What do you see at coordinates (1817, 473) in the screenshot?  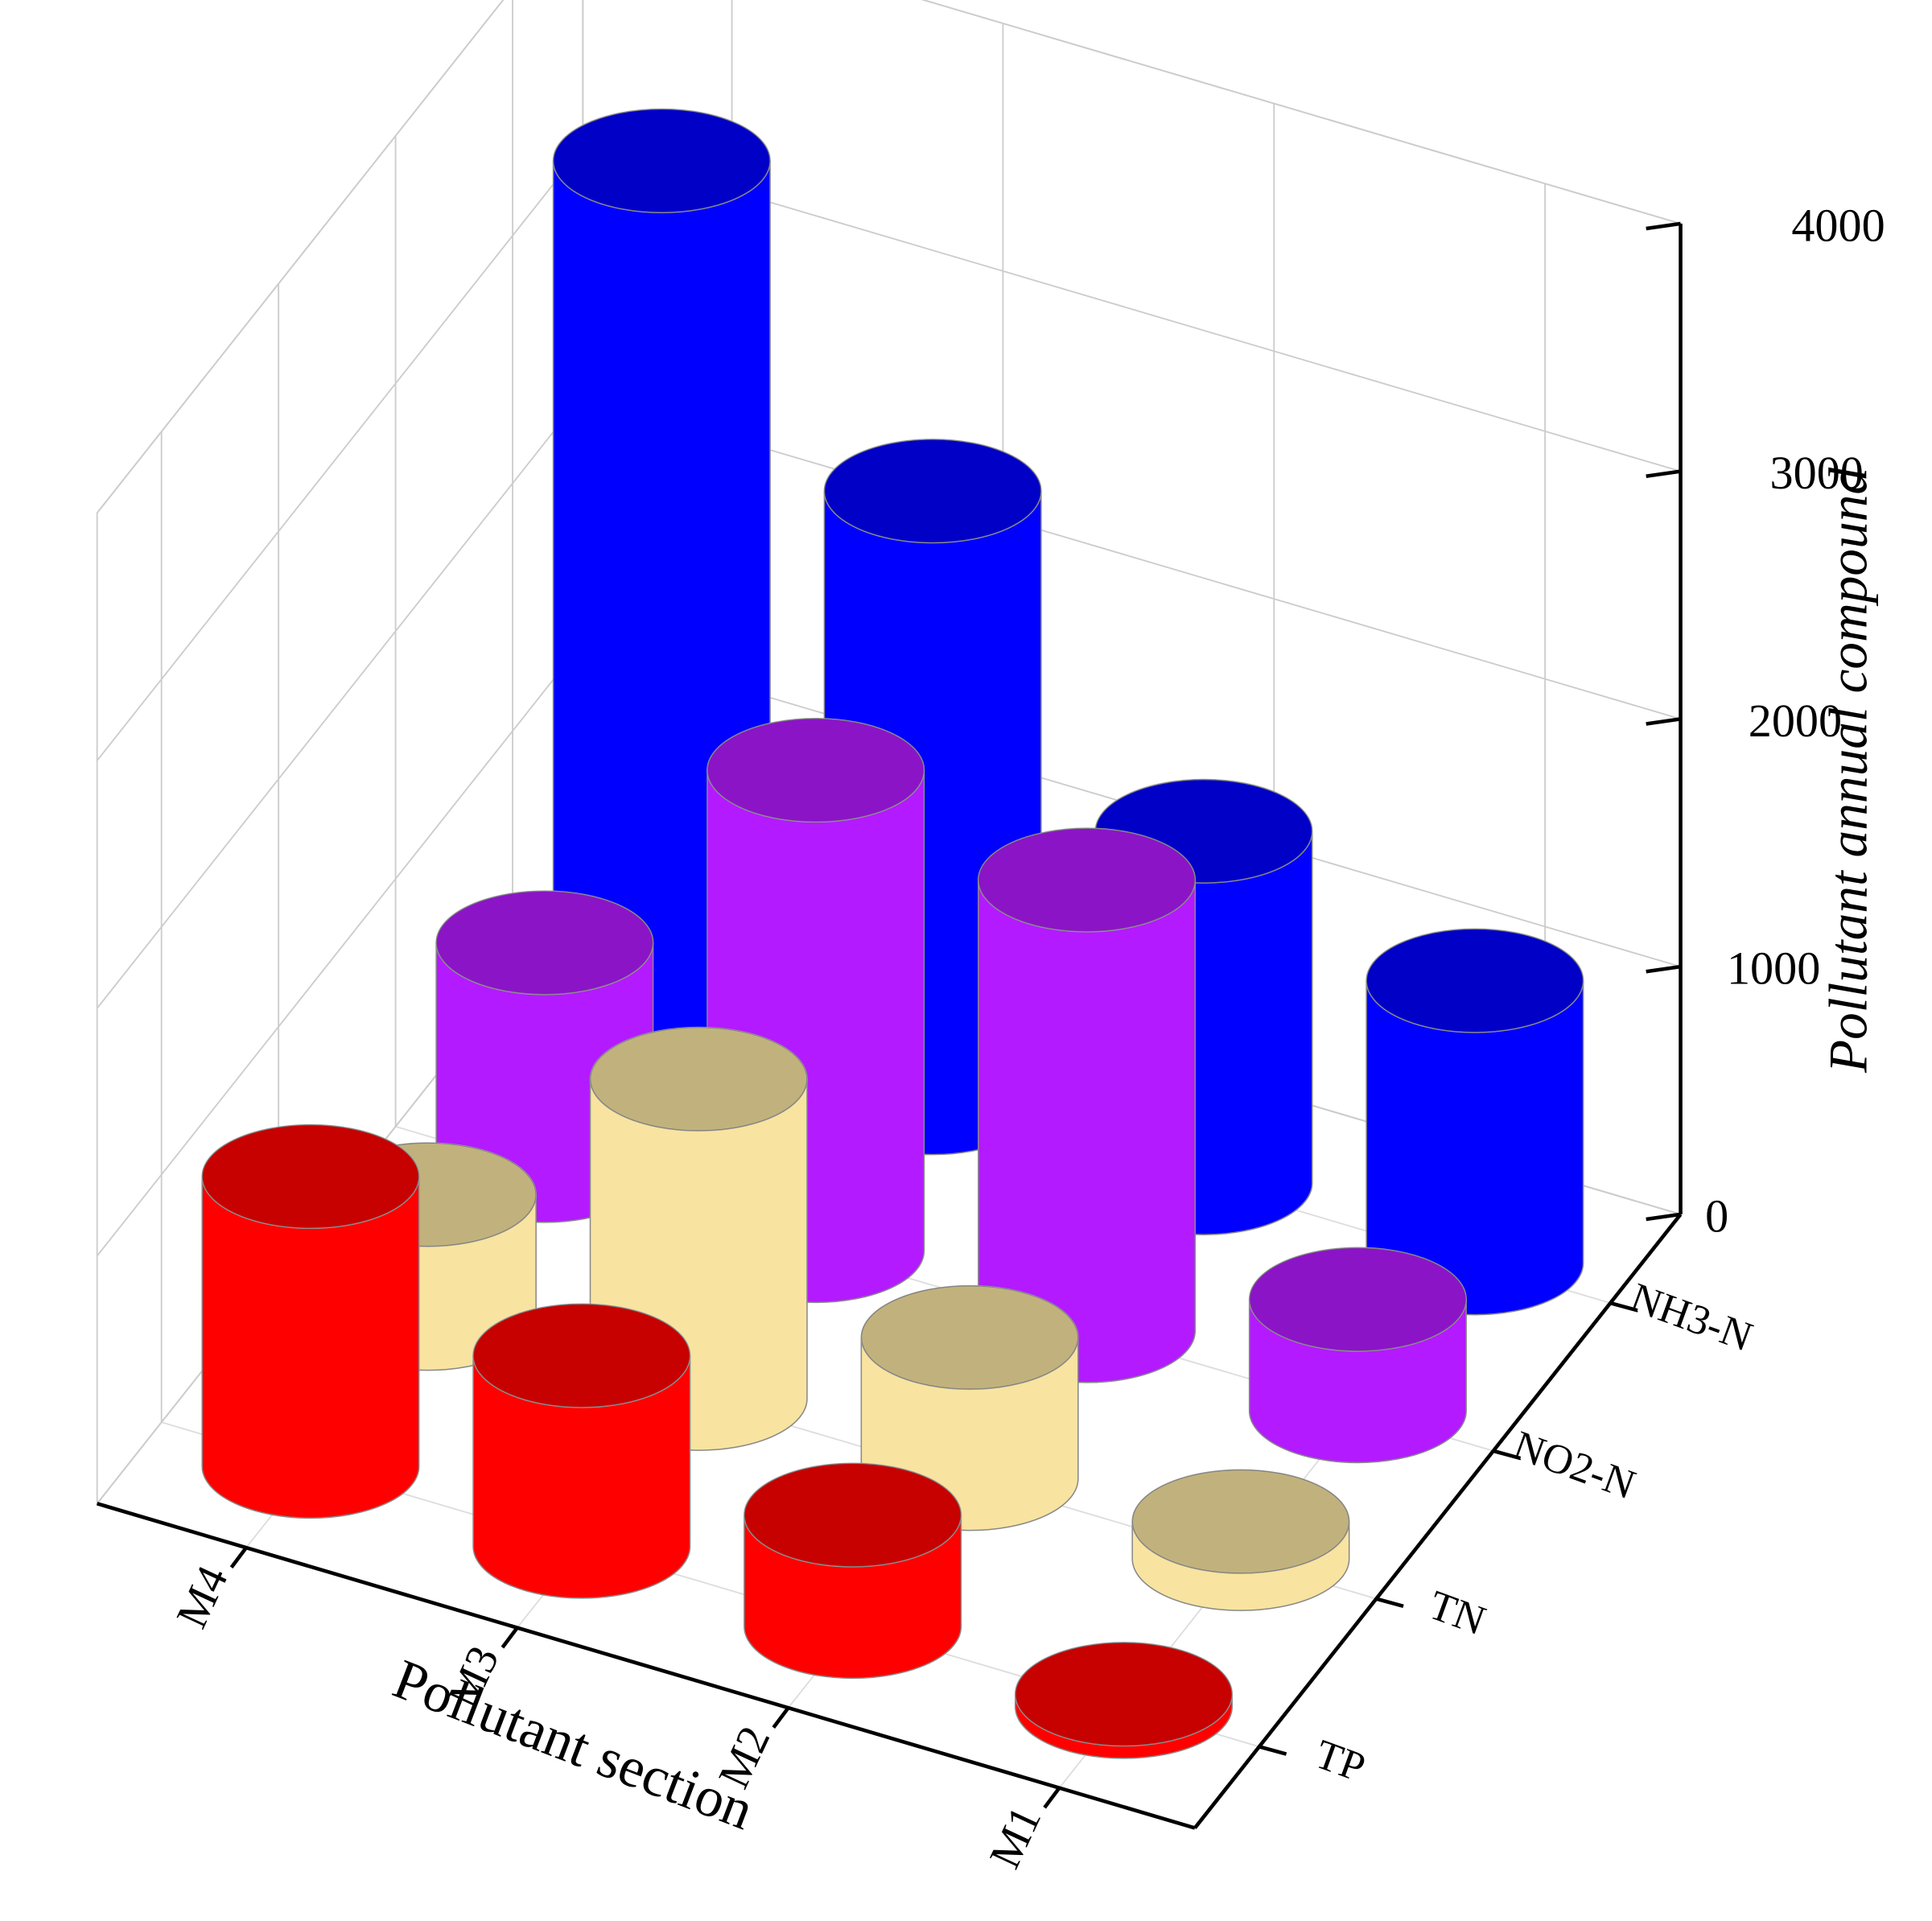 I see `z-tick-label: 3000` at bounding box center [1817, 473].